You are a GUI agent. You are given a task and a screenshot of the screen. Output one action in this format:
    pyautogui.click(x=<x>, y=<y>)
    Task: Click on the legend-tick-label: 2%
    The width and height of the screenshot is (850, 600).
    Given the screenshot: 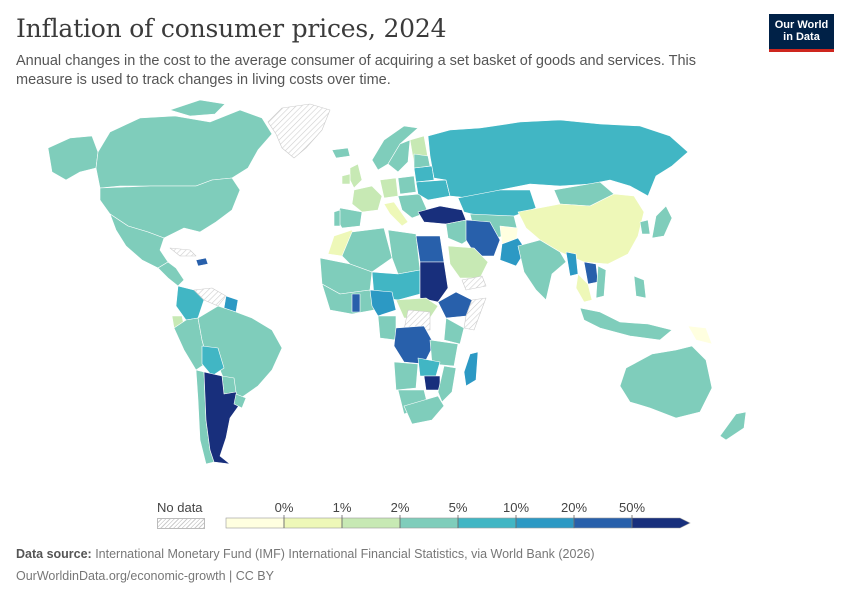 What is the action you would take?
    pyautogui.click(x=400, y=507)
    